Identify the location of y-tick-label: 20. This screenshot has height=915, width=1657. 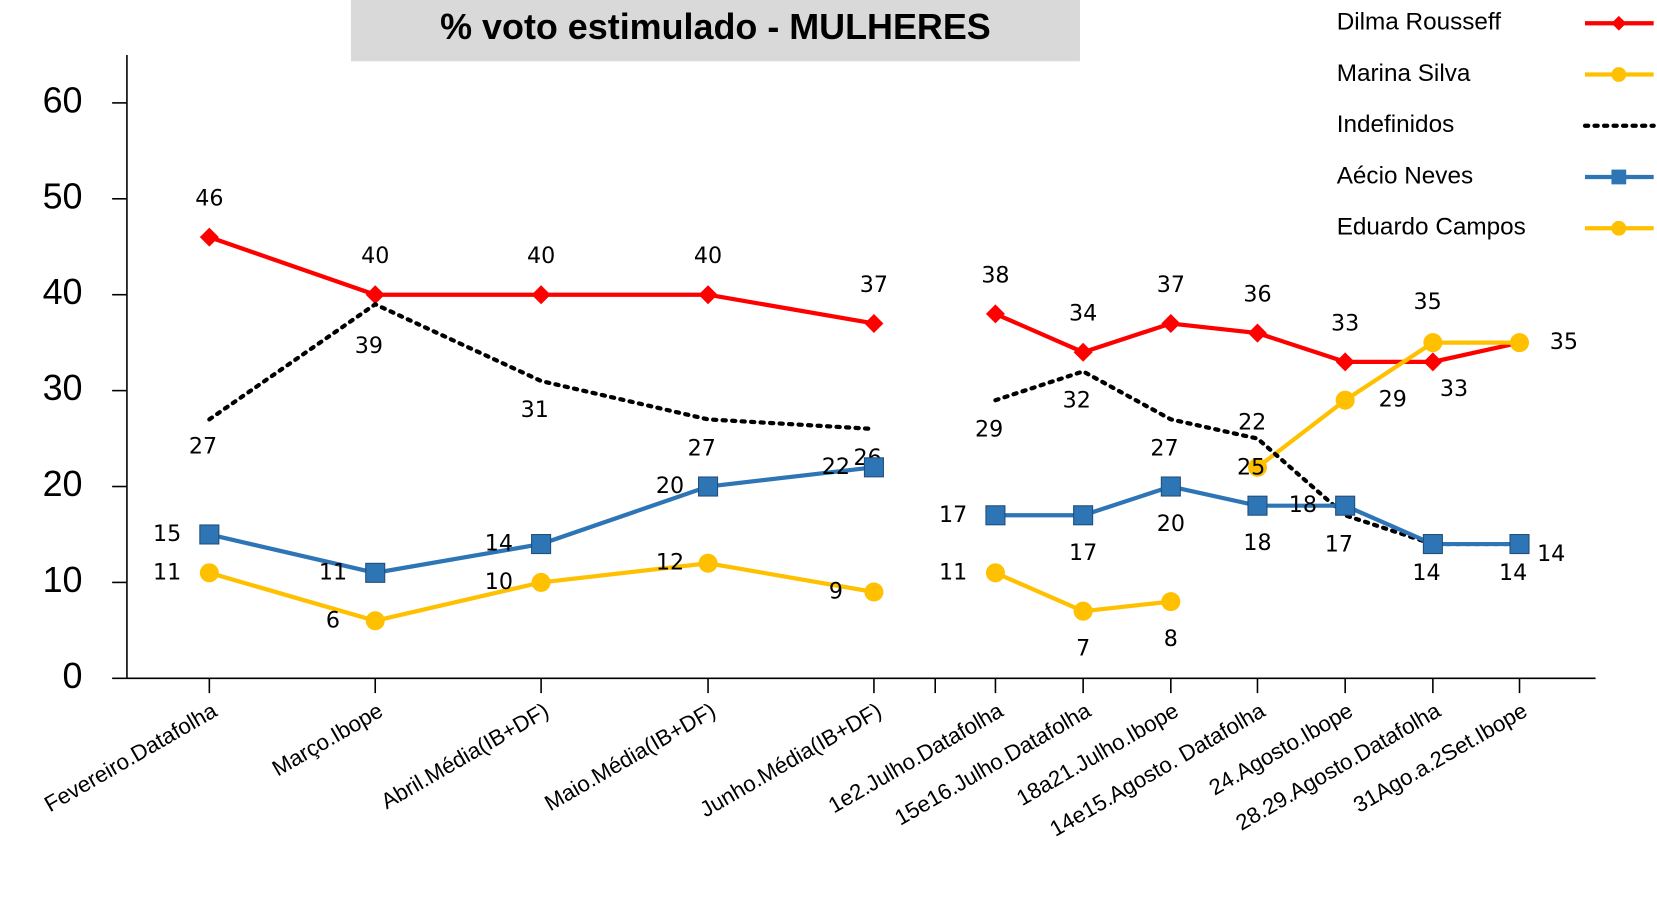
(63, 483).